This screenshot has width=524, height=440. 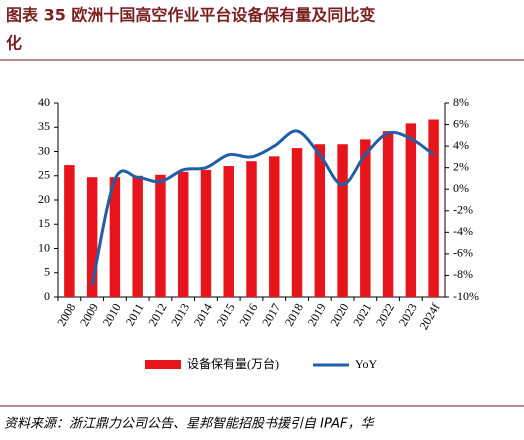 What do you see at coordinates (44, 102) in the screenshot?
I see `y-tick-label: 40` at bounding box center [44, 102].